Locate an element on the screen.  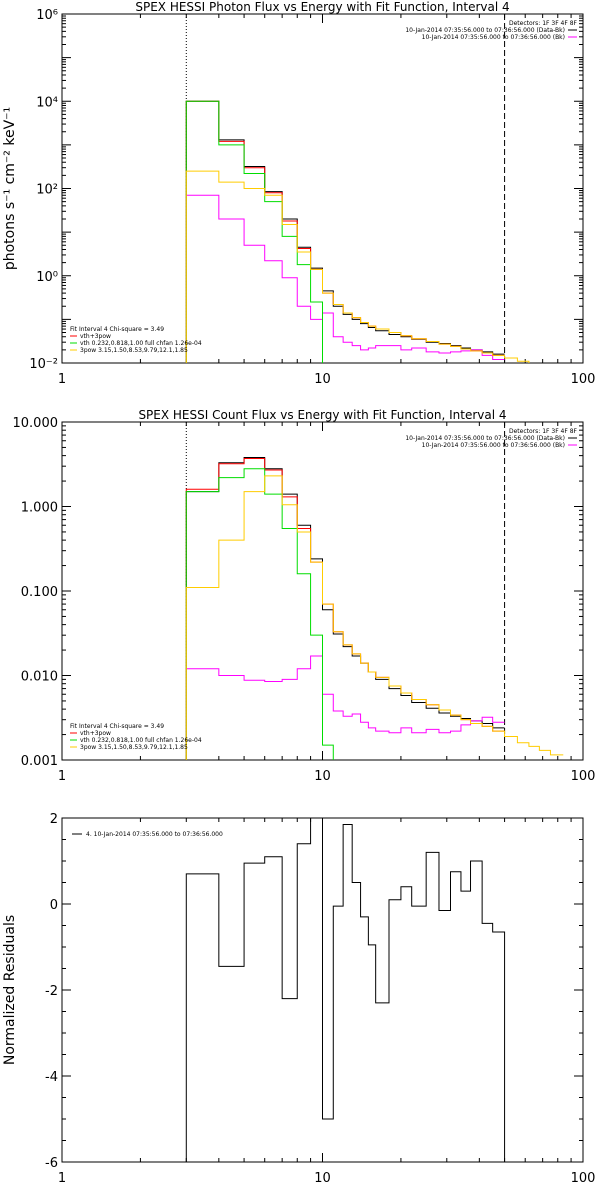
y-tick-label: 0.010 is located at coordinates (39, 677).